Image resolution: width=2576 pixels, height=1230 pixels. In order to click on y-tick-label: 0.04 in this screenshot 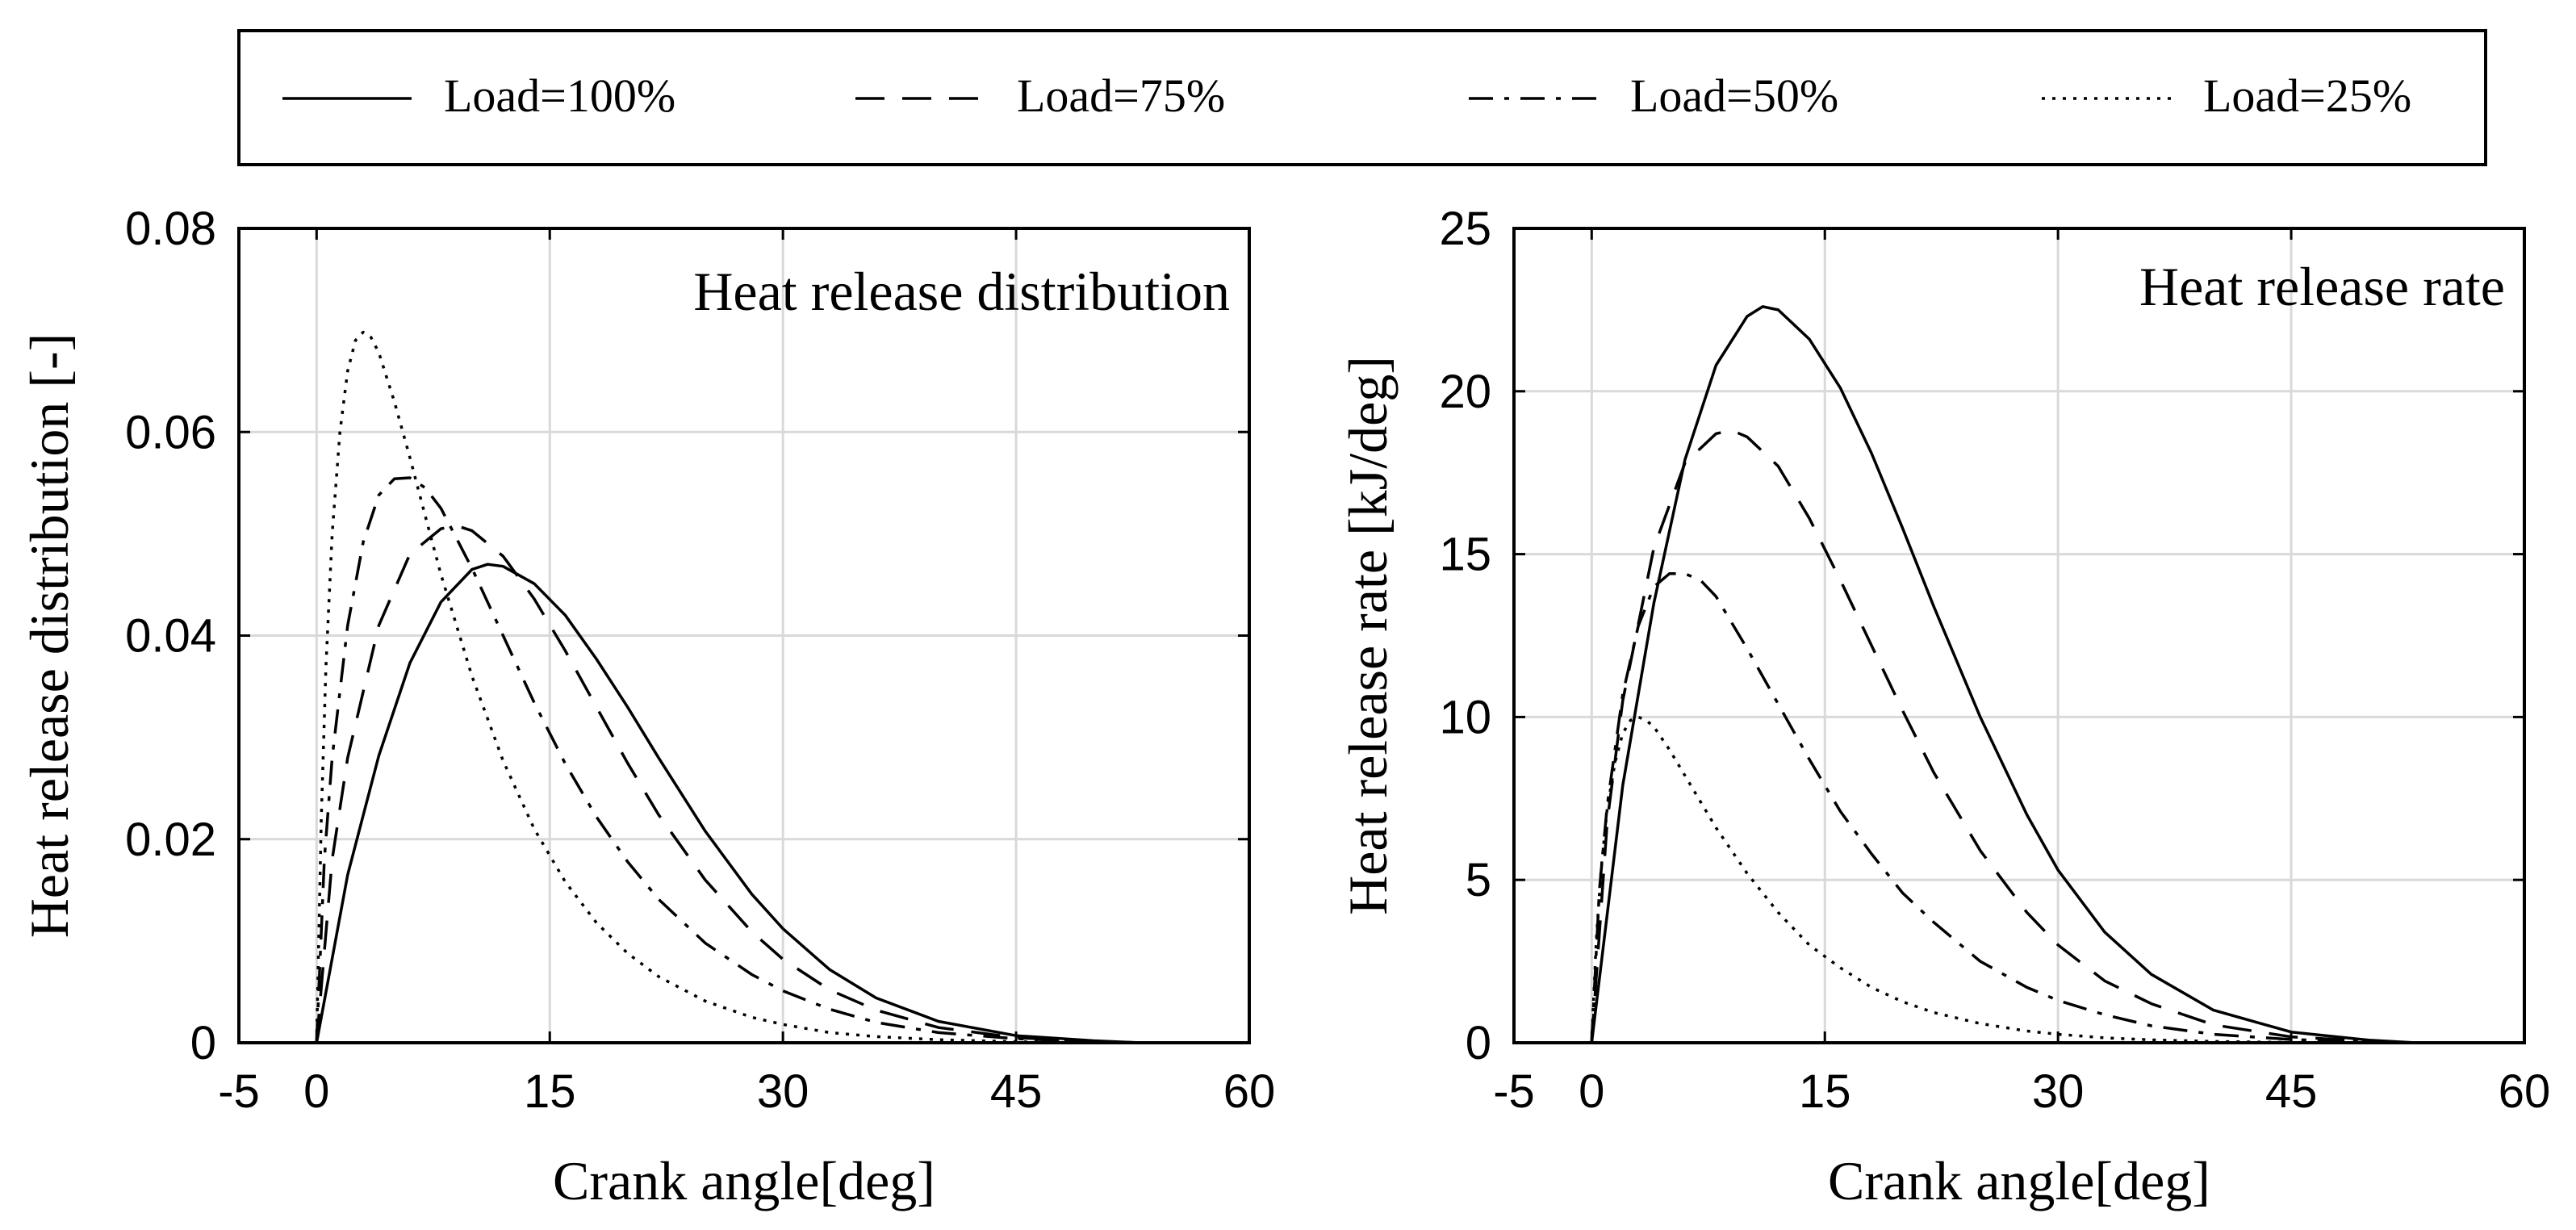, I will do `click(170, 636)`.